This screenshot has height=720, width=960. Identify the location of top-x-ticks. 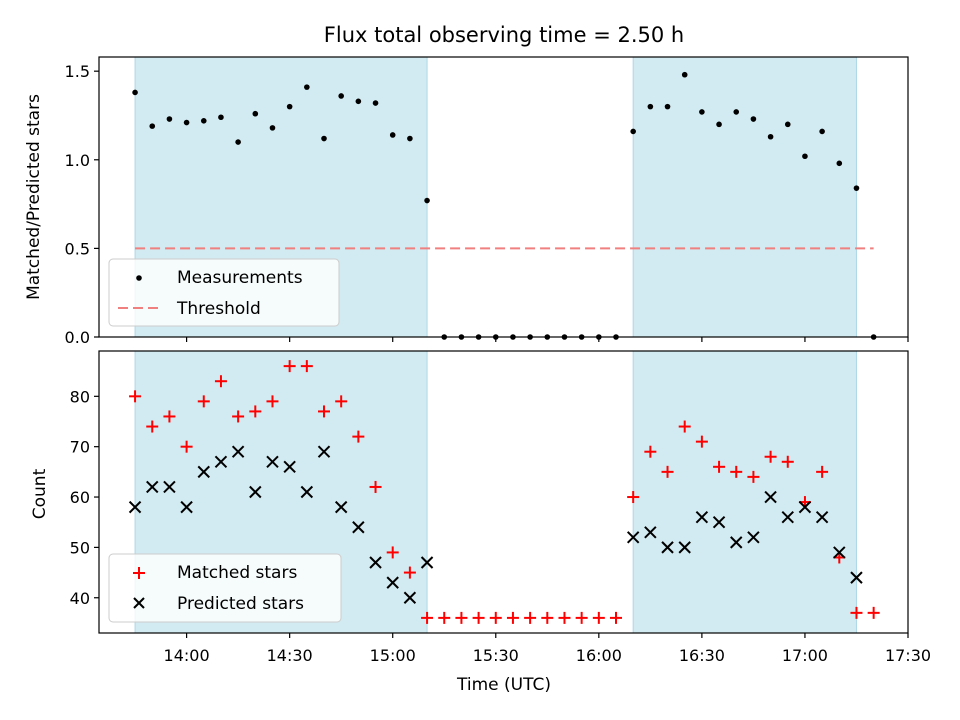
(547, 339).